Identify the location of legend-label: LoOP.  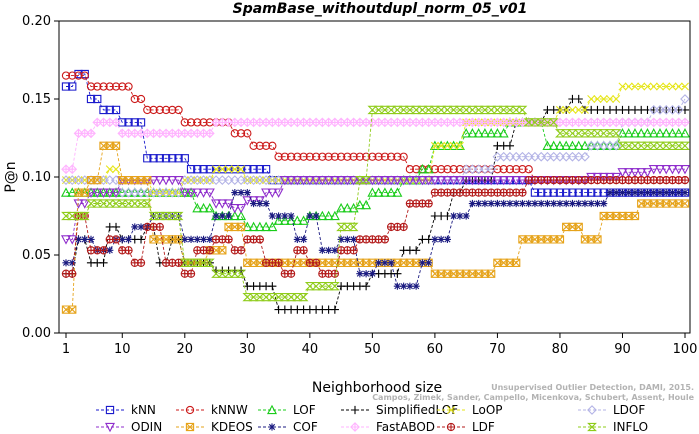
(487, 410).